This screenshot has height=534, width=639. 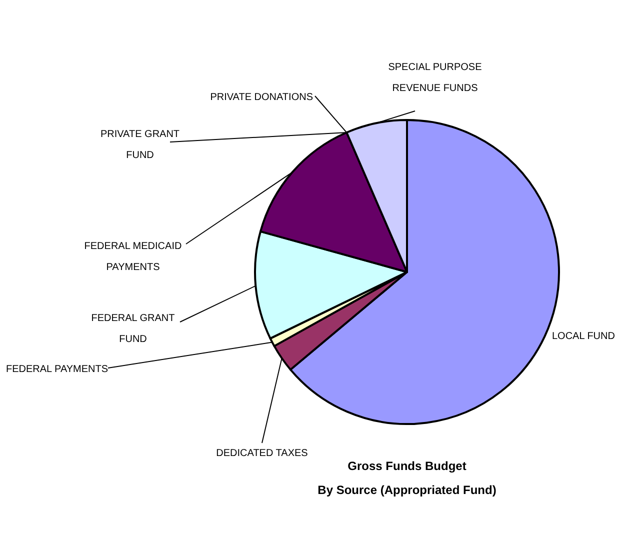 What do you see at coordinates (133, 329) in the screenshot?
I see `slice-label: FEDERAL GRANT FUND` at bounding box center [133, 329].